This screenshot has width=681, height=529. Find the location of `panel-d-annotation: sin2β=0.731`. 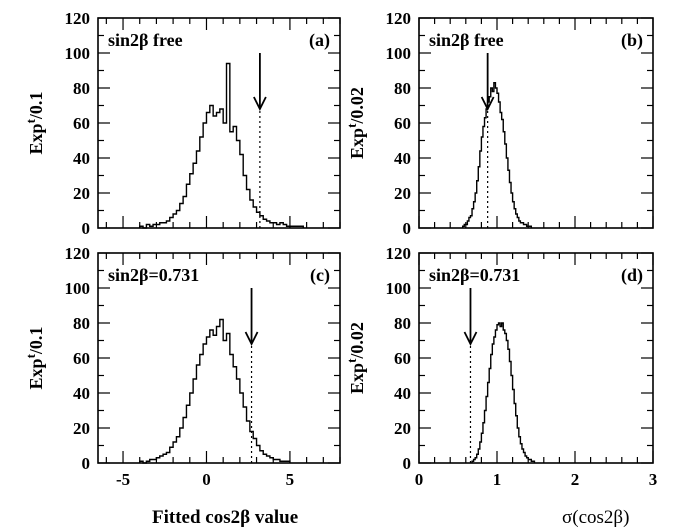

panel-d-annotation: sin2β=0.731 is located at coordinates (474, 275).